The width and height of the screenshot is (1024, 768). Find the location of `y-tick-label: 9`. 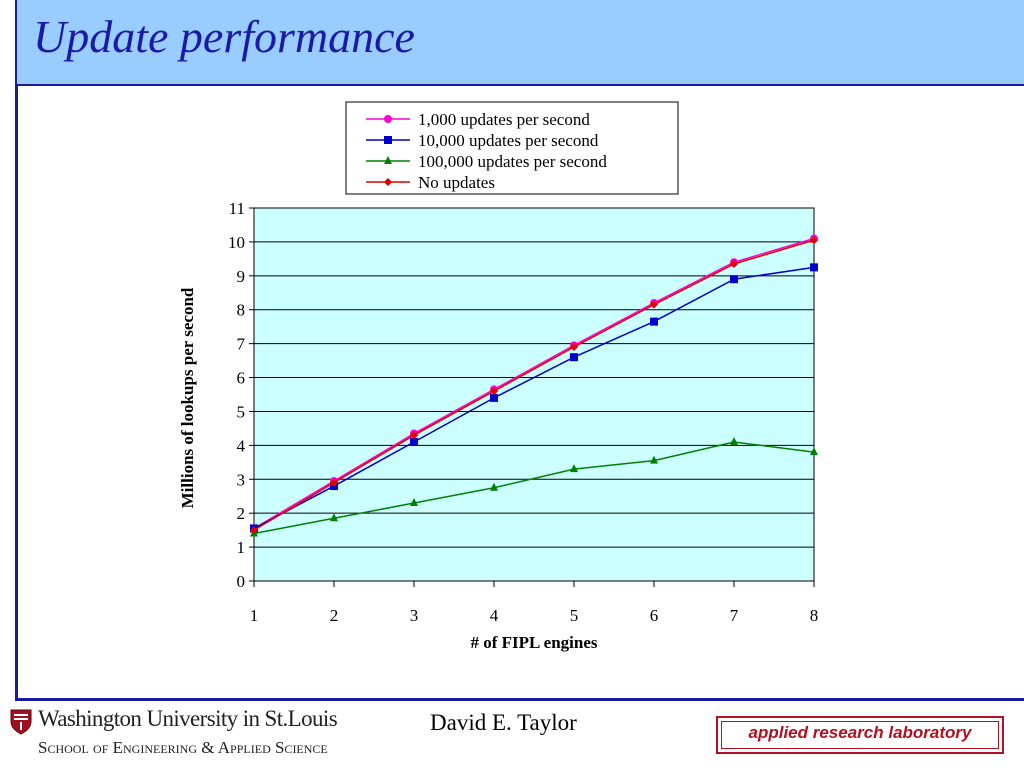

y-tick-label: 9 is located at coordinates (241, 276).